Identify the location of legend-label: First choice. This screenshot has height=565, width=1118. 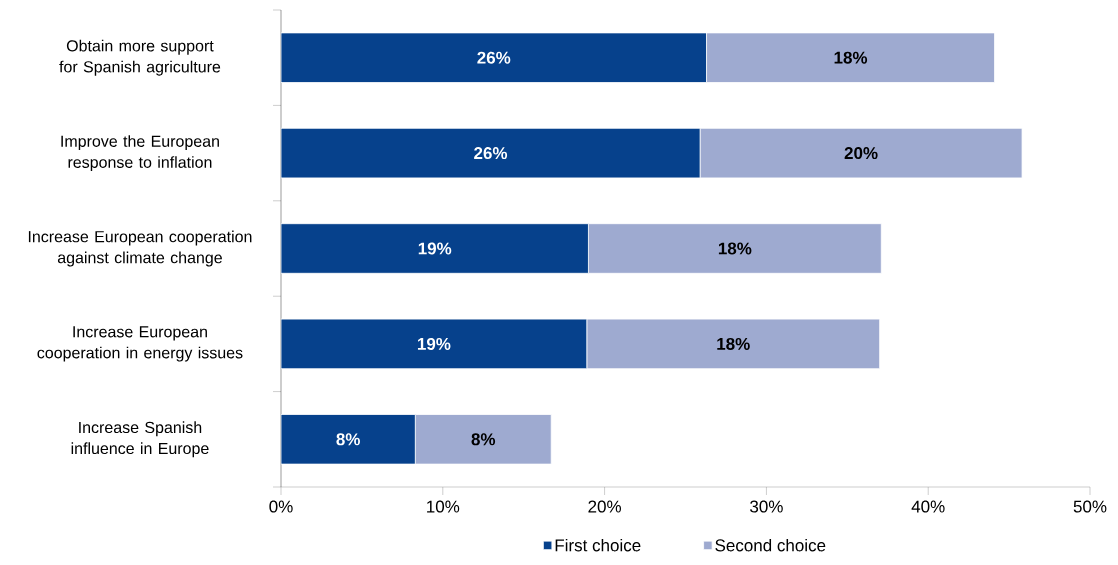
(598, 545).